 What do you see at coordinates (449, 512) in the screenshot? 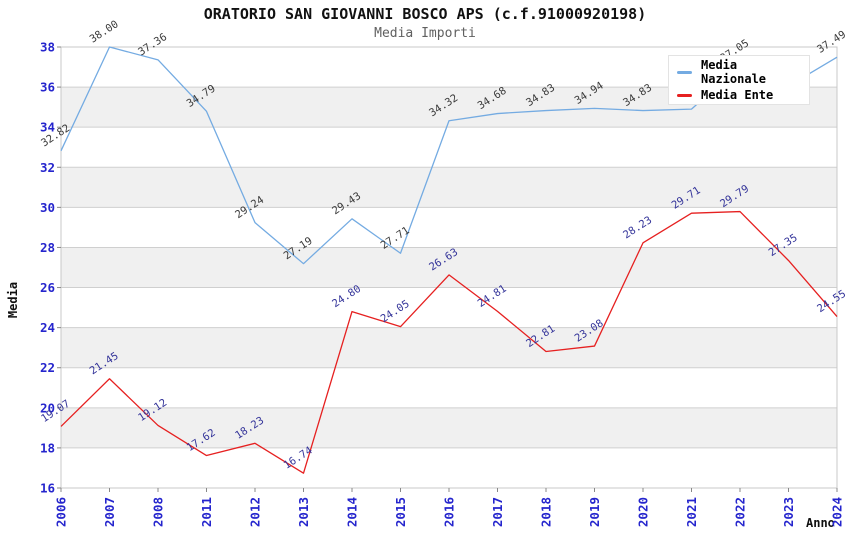
I see `x-tick-label: 2016` at bounding box center [449, 512].